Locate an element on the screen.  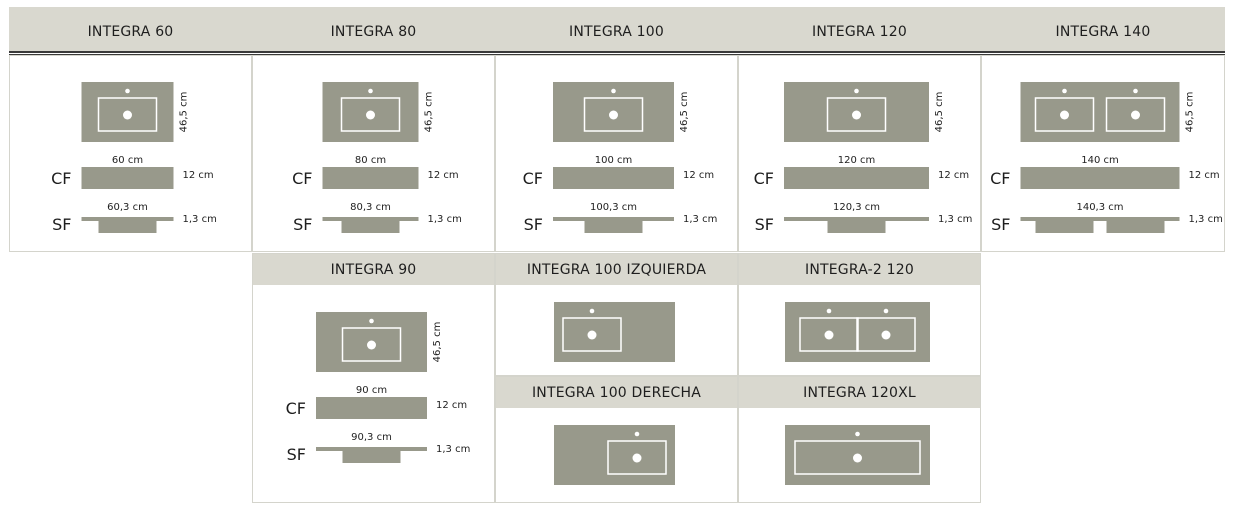
cf-width-label: 60 cm is located at coordinates (127, 160).